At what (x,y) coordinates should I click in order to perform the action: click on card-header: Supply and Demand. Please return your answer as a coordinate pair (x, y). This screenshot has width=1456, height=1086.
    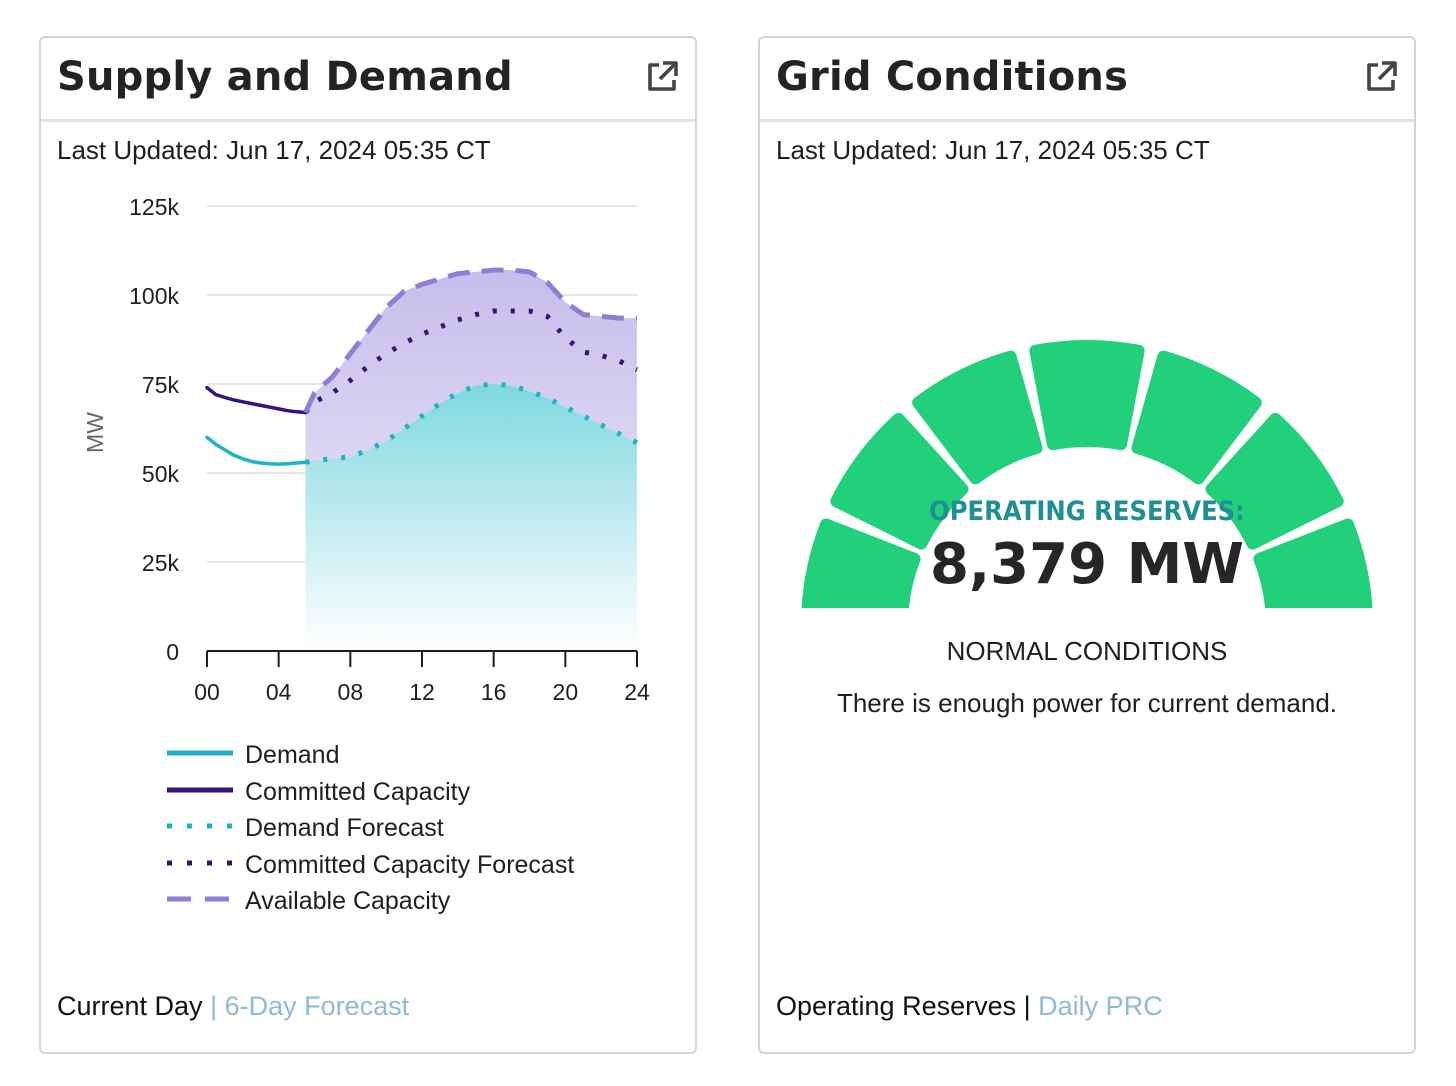
    Looking at the image, I should click on (368, 80).